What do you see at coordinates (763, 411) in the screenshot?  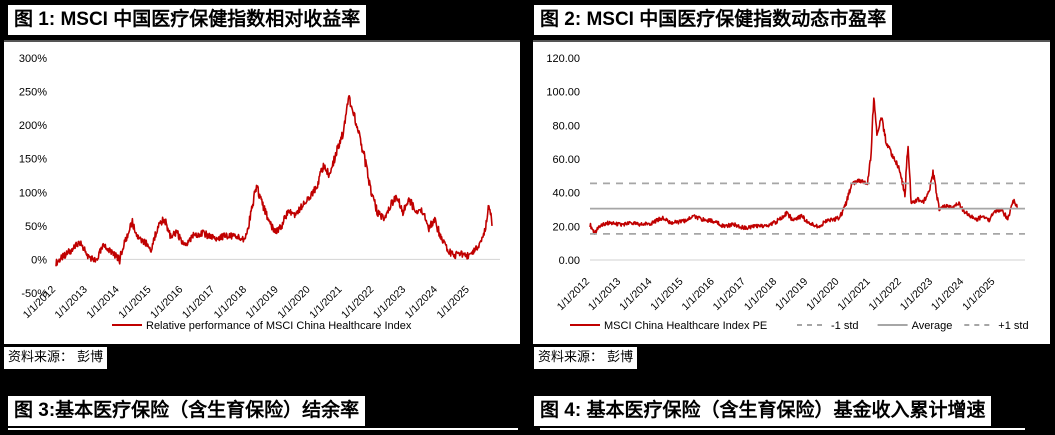 I see `figure-4-title: 图 4: 基本医疗保险（含生育保险）基金收入累计增速` at bounding box center [763, 411].